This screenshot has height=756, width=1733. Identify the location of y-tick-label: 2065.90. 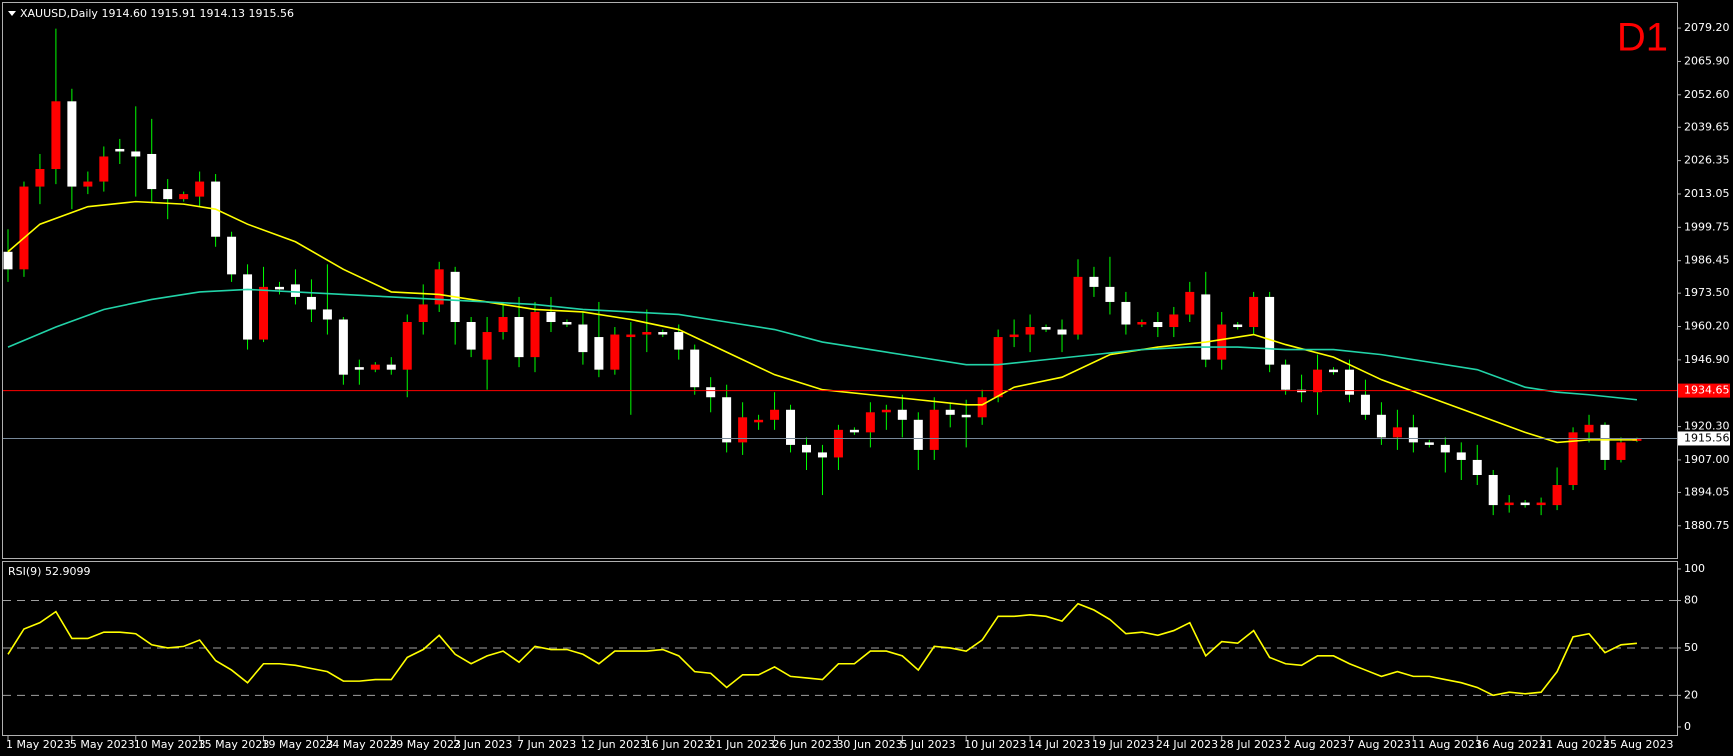
(1707, 60).